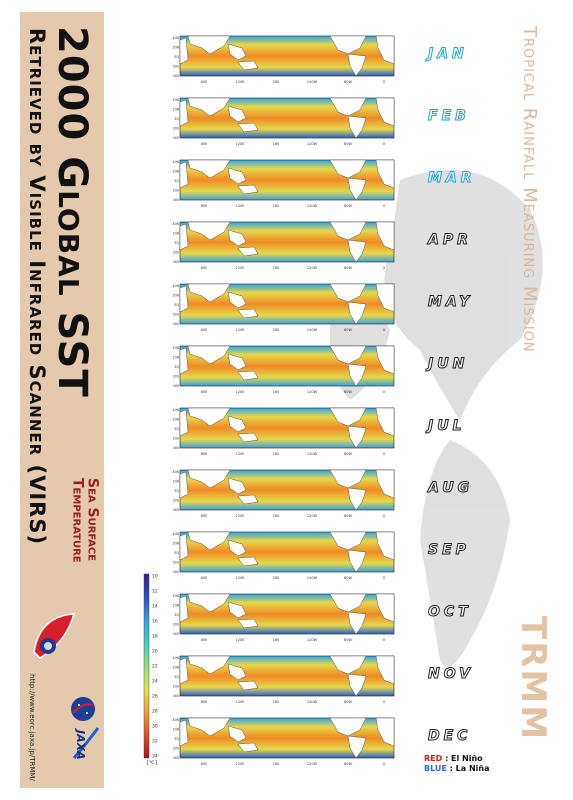 Image resolution: width=573 pixels, height=800 pixels. Describe the element at coordinates (54, 636) in the screenshot. I see `mission-logo-icon` at that location.